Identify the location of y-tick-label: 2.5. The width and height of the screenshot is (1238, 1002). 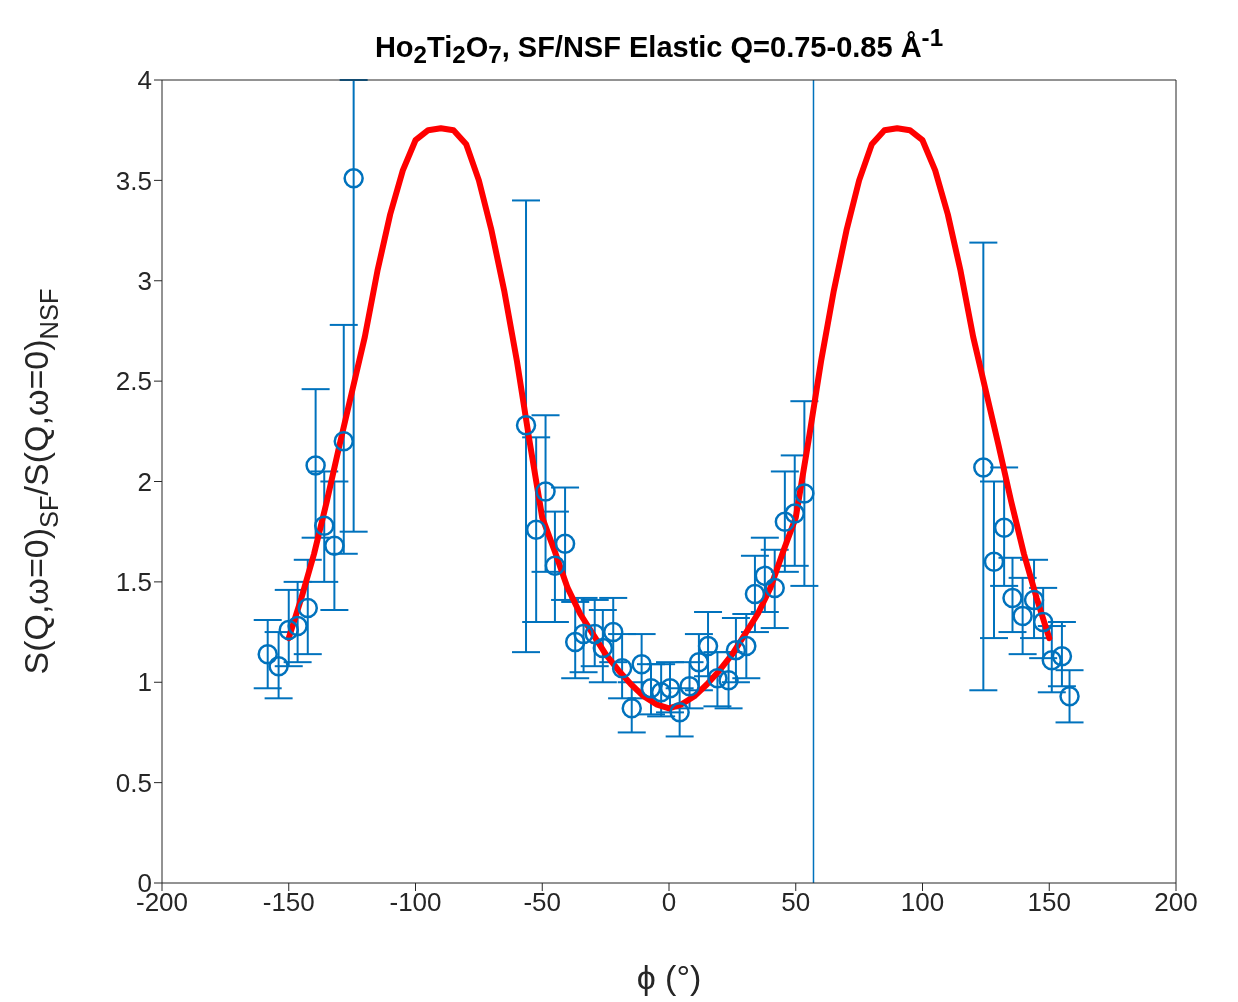
(133, 381).